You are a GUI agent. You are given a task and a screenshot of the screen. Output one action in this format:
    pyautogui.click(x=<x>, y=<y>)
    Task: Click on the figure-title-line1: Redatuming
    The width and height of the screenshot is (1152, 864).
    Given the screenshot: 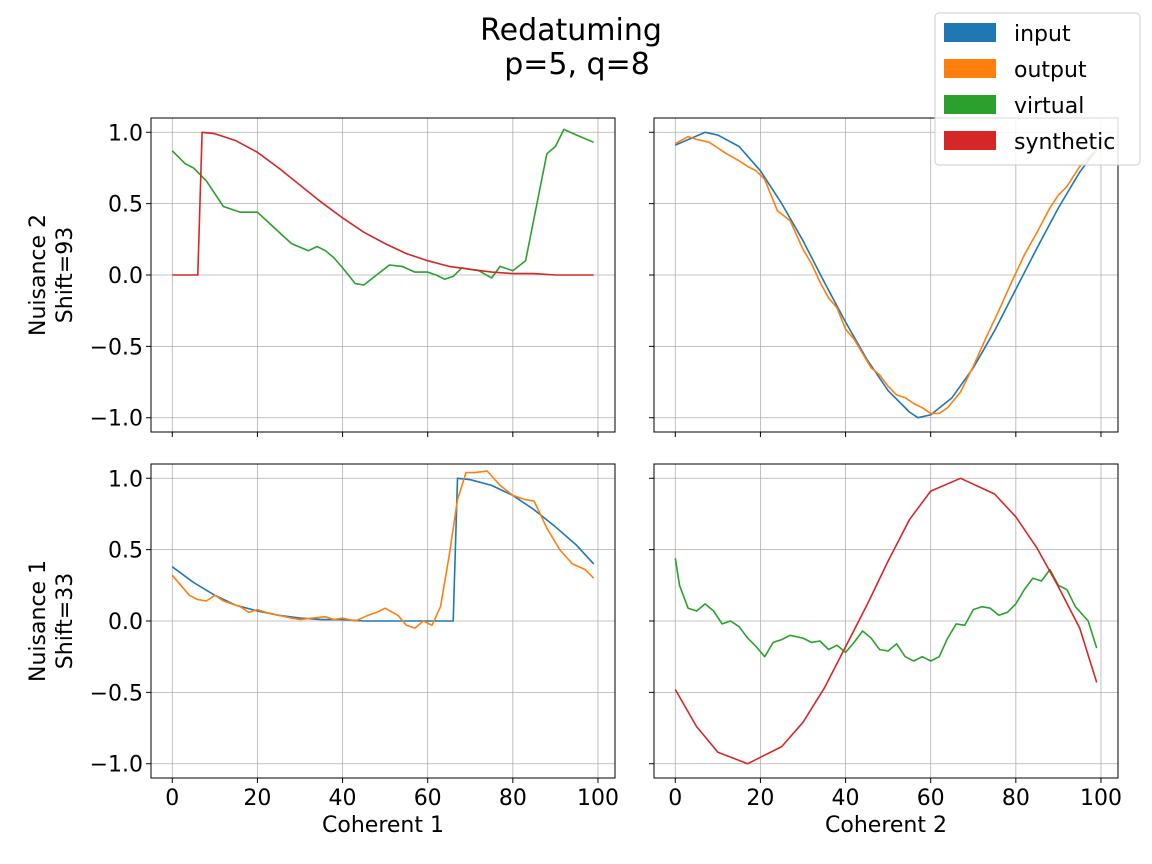 What is the action you would take?
    pyautogui.click(x=571, y=30)
    